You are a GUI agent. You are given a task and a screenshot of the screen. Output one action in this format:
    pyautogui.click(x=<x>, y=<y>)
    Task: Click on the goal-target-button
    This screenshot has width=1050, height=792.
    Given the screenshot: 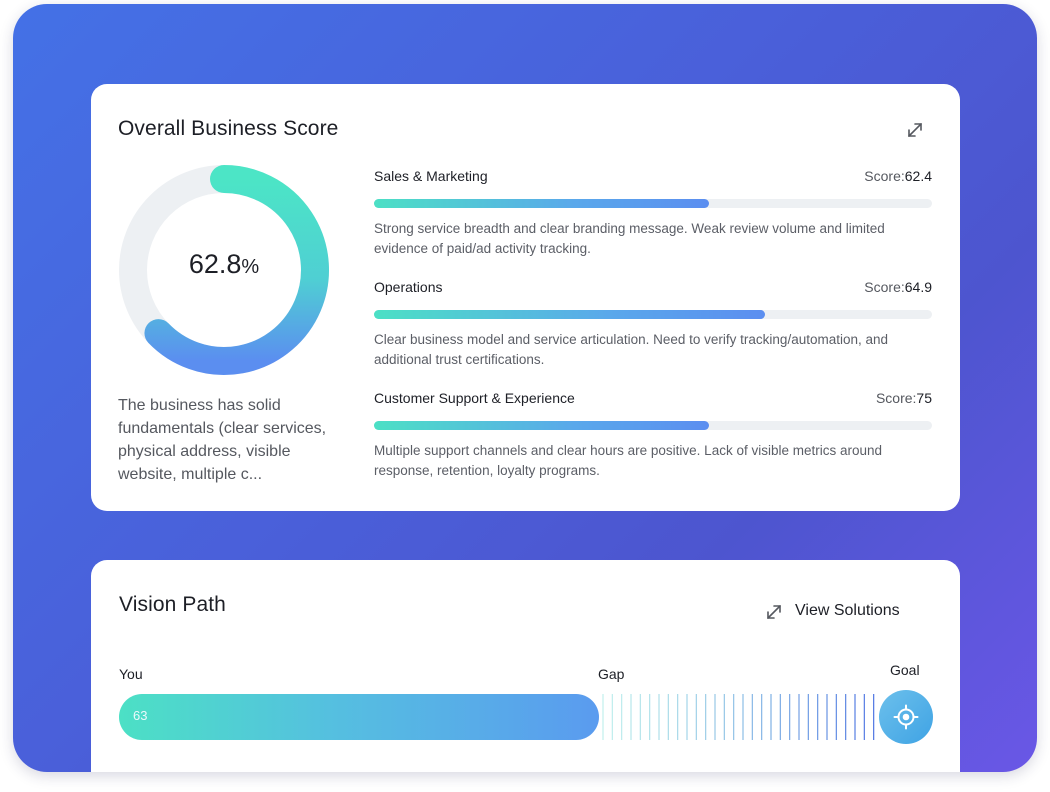 What is the action you would take?
    pyautogui.click(x=906, y=717)
    